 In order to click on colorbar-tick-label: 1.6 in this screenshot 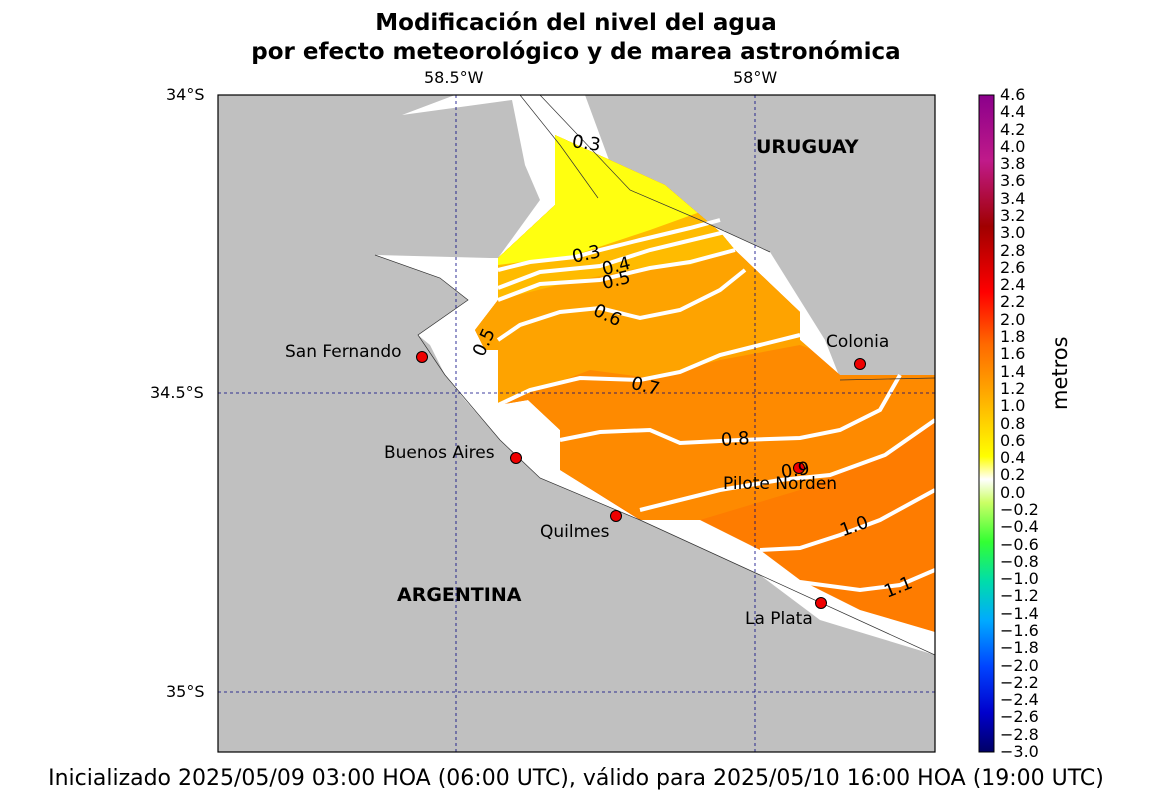, I will do `click(1013, 354)`.